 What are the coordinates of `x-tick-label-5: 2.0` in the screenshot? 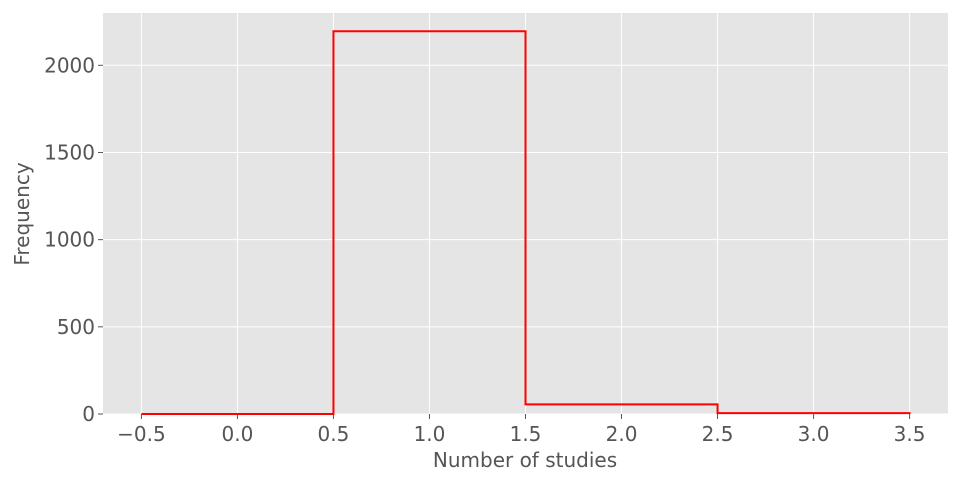 It's located at (622, 434).